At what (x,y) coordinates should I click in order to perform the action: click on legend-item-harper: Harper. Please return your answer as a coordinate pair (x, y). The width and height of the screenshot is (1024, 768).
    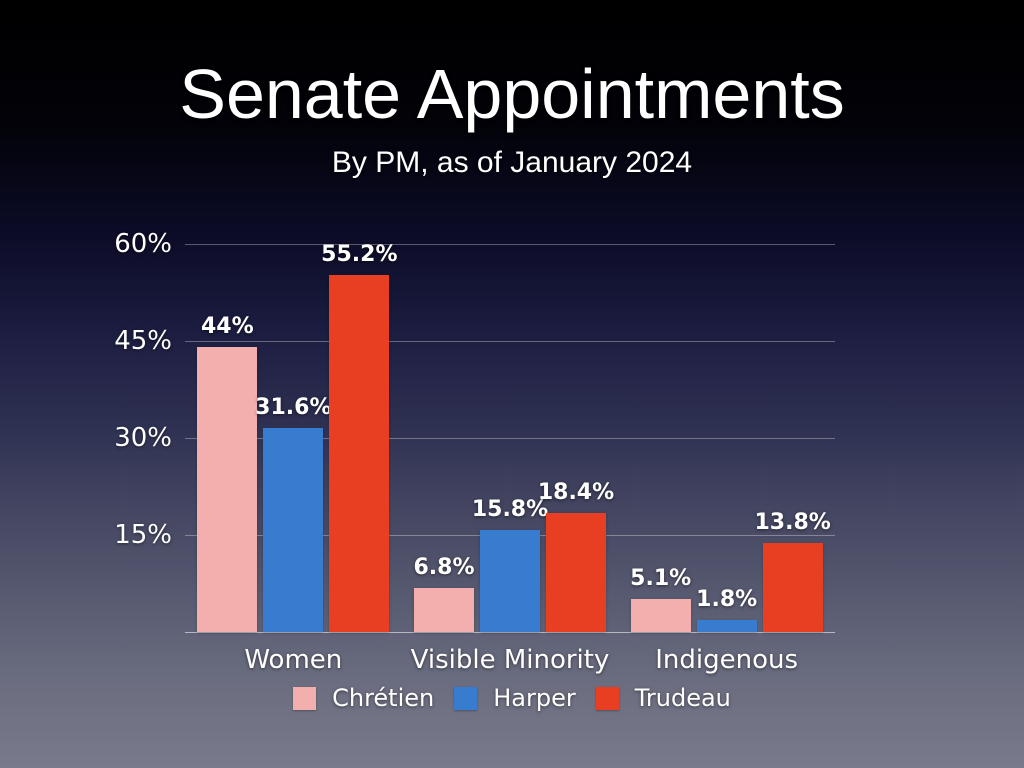
    Looking at the image, I should click on (515, 698).